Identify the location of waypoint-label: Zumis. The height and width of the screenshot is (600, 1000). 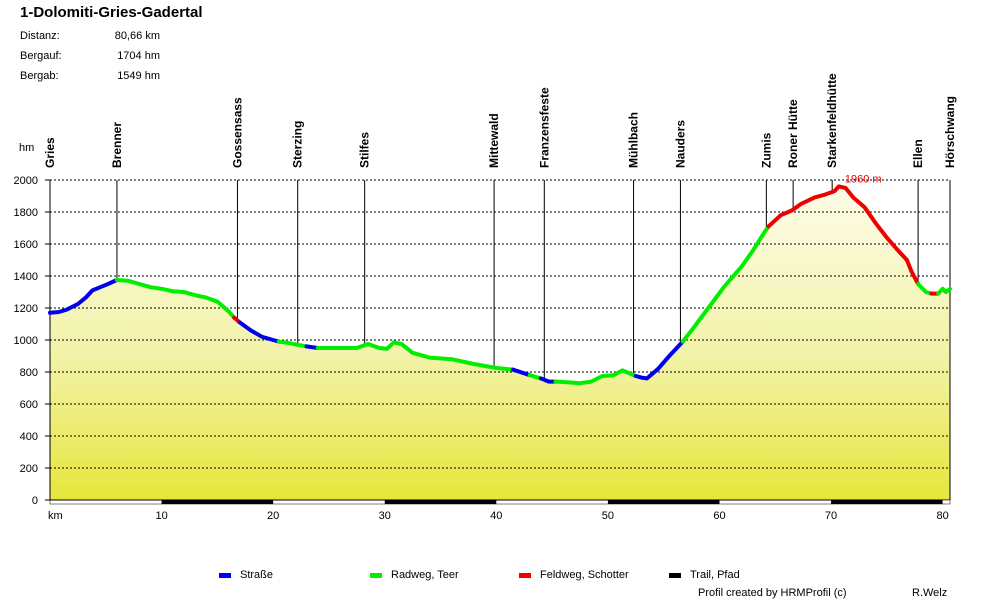
(766, 150).